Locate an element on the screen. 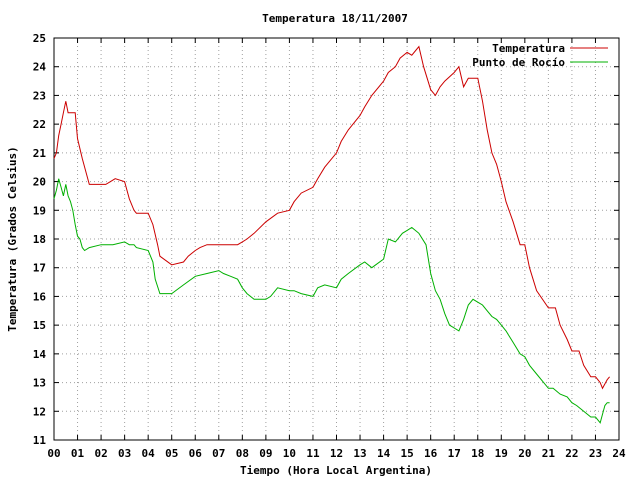  x-tick-label: 00 is located at coordinates (53, 453).